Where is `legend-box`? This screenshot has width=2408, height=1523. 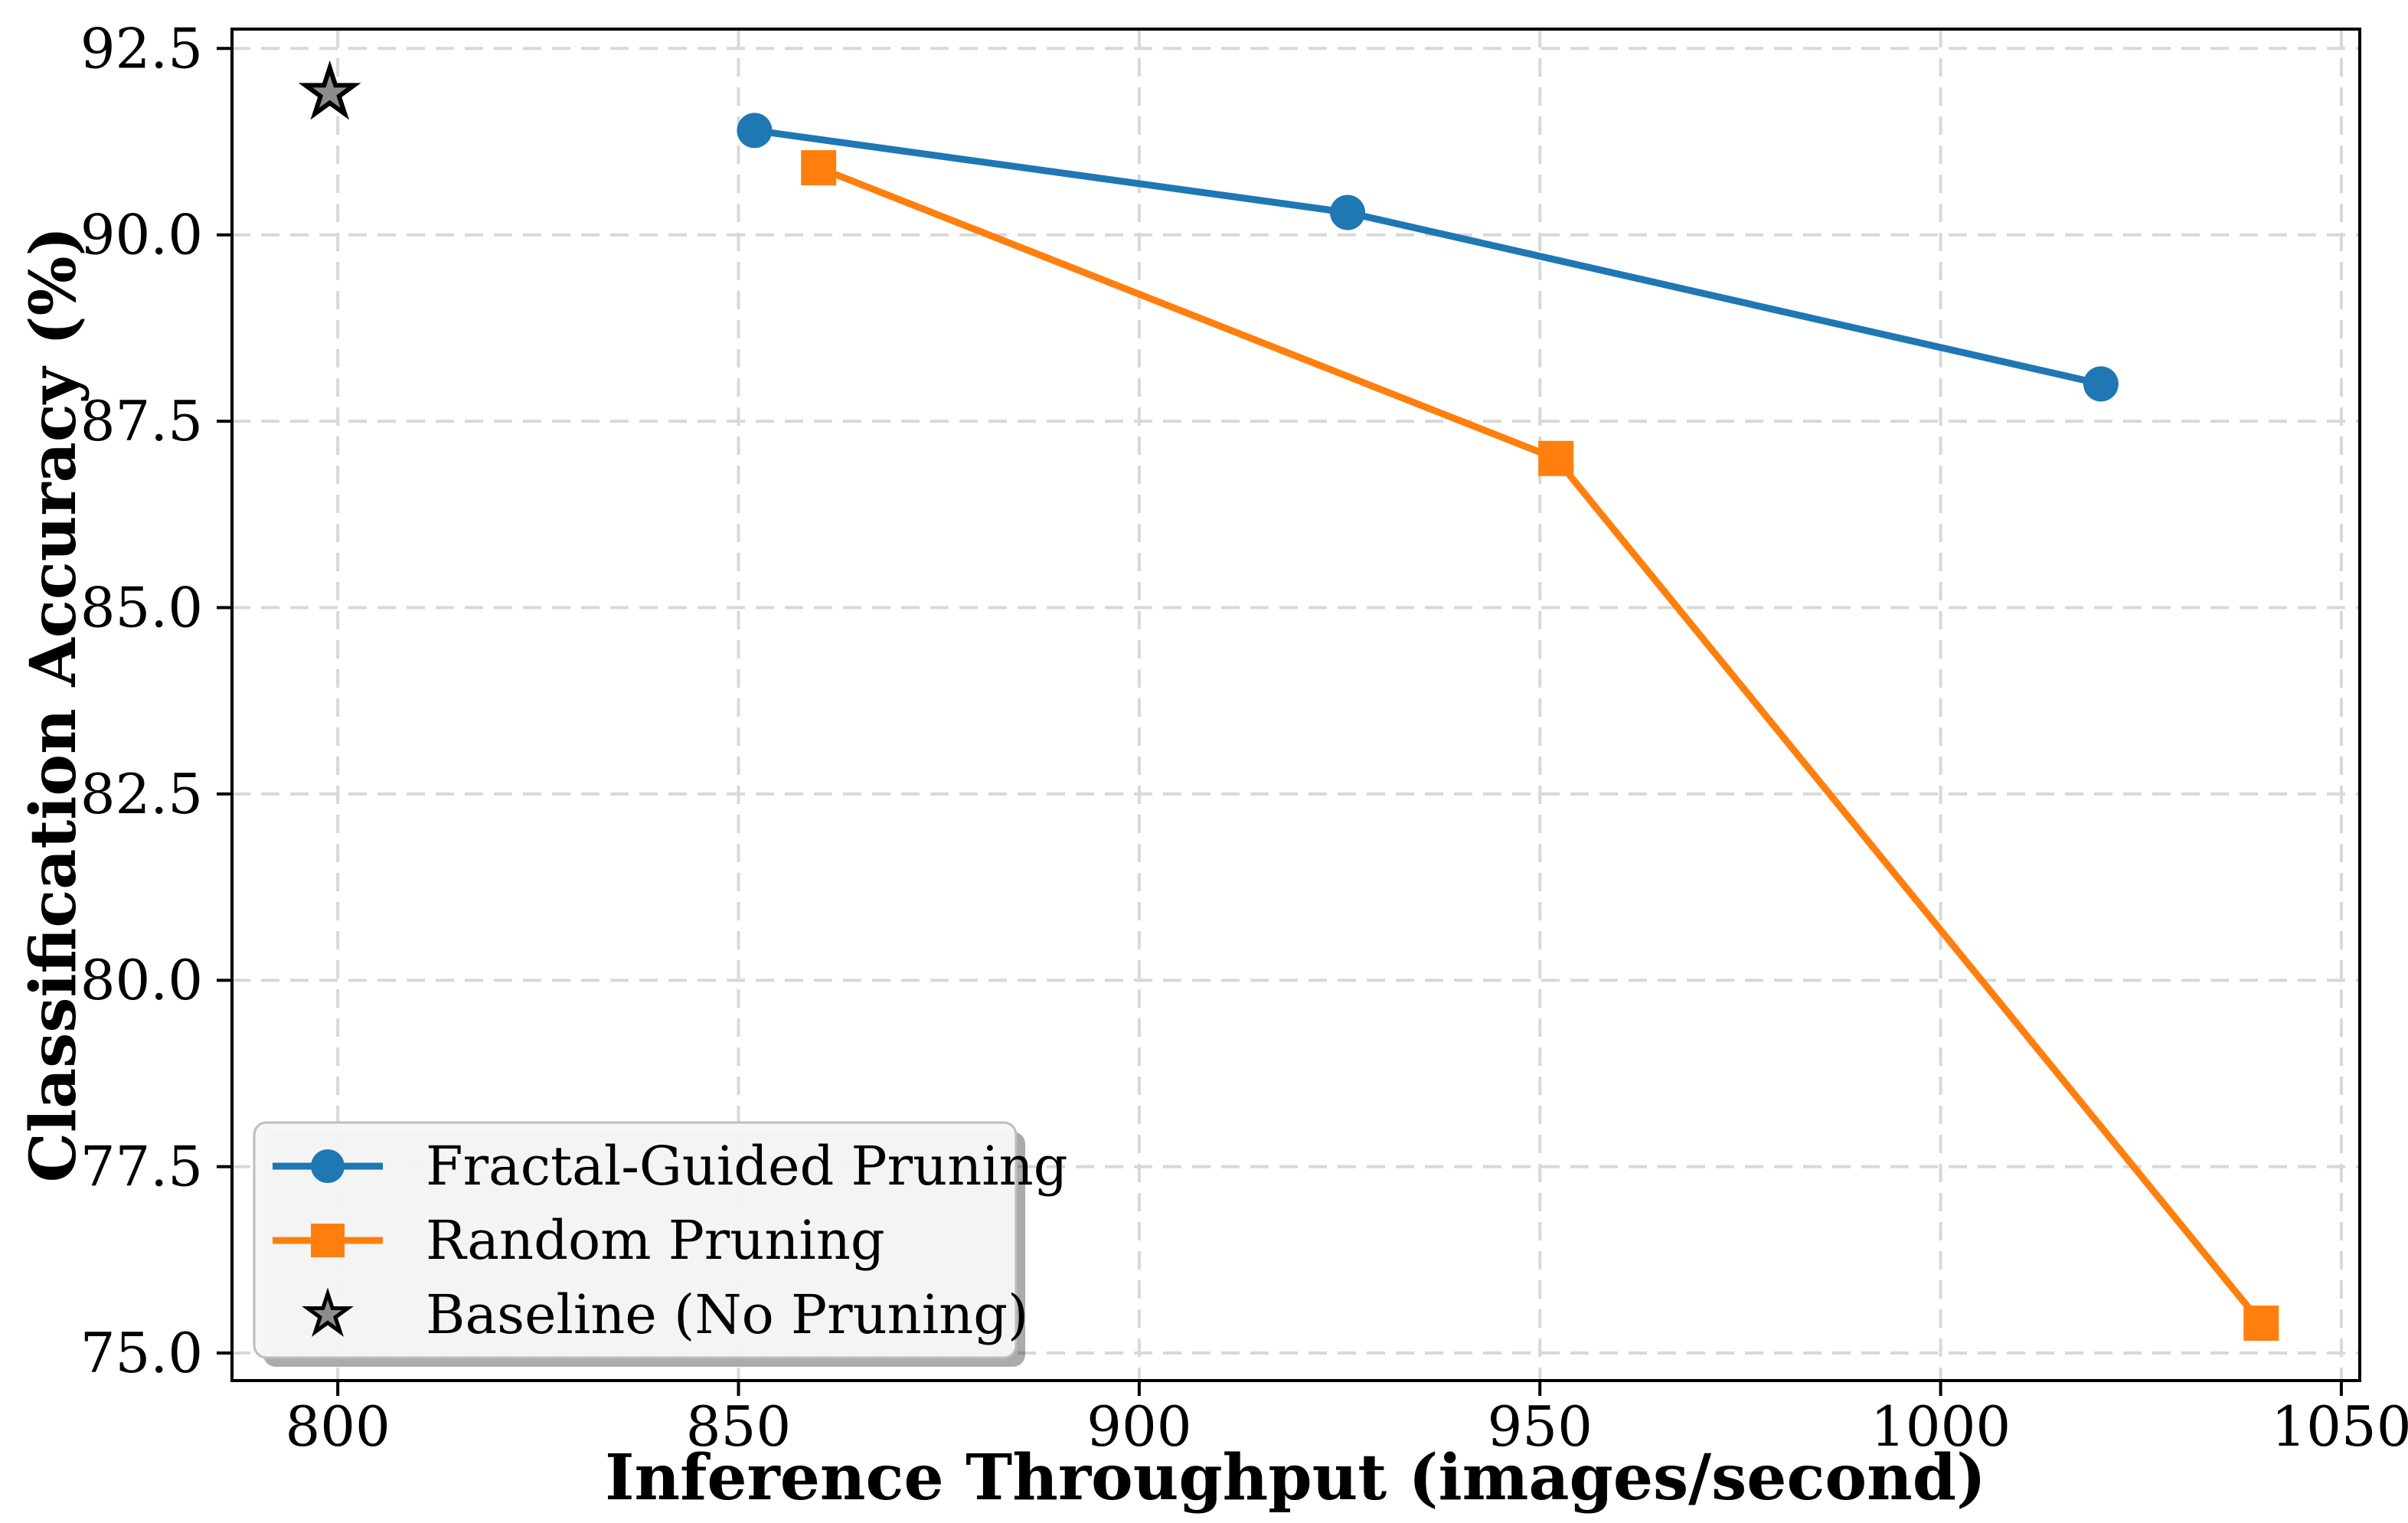
legend-box is located at coordinates (635, 1240).